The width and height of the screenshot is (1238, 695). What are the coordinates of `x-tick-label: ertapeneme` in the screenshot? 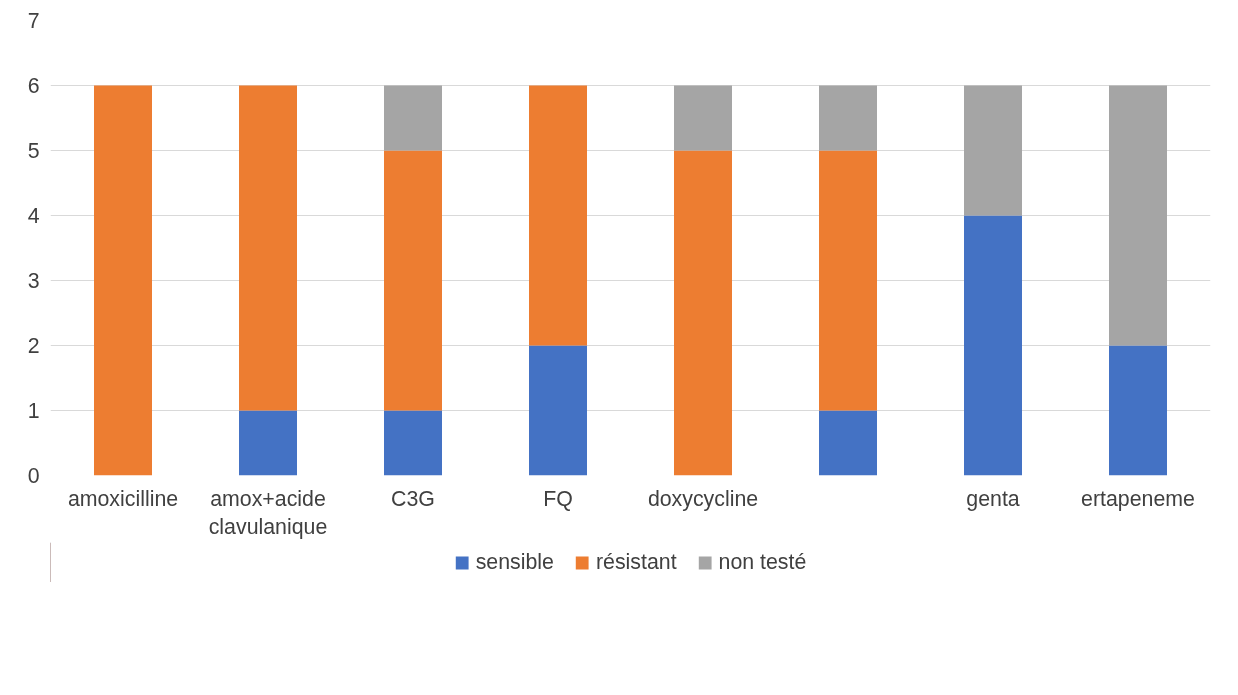 It's located at (1138, 498).